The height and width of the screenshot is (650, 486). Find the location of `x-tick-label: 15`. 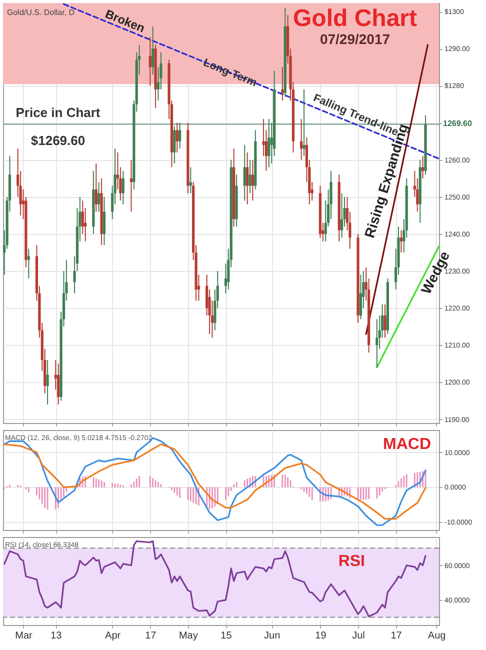

x-tick-label: 15 is located at coordinates (226, 636).